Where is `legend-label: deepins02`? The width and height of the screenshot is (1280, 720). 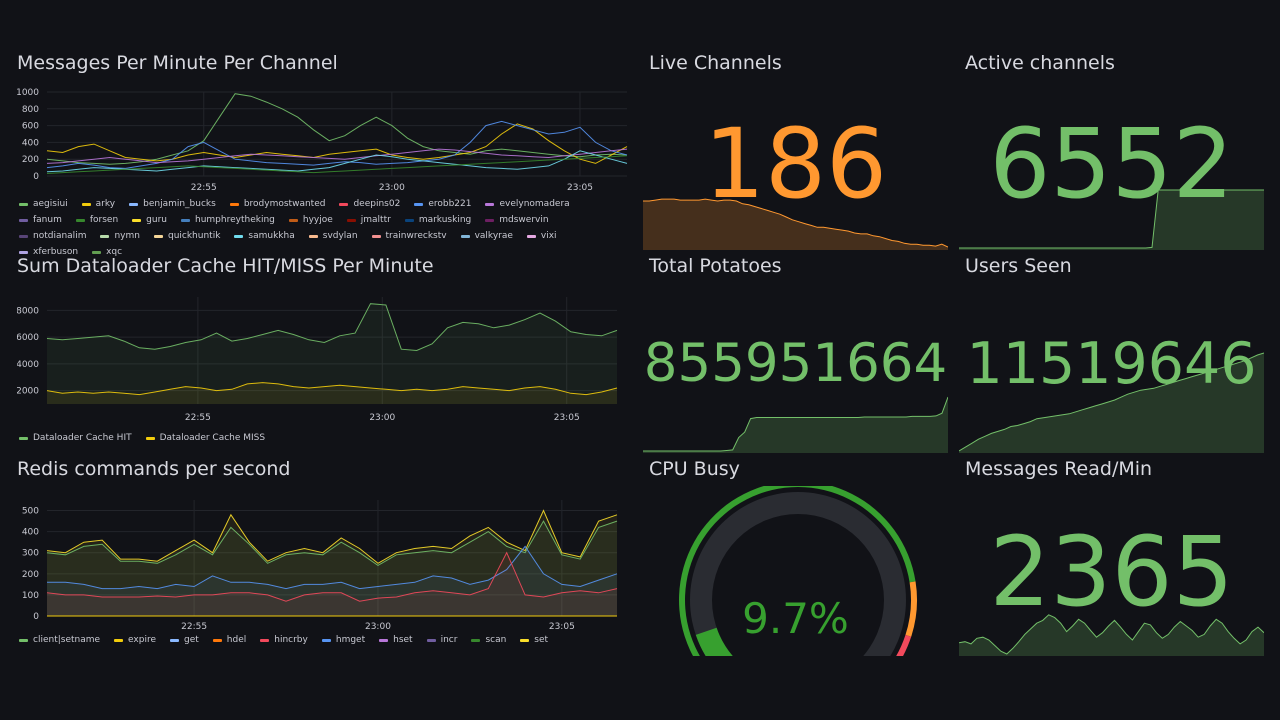
legend-label: deepins02 is located at coordinates (377, 204).